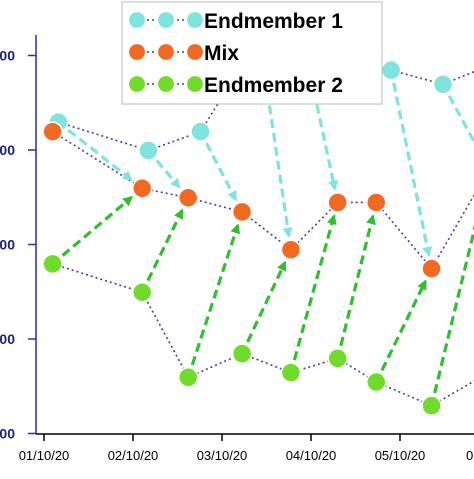  What do you see at coordinates (222, 455) in the screenshot?
I see `x-tick-label: 03/10/20` at bounding box center [222, 455].